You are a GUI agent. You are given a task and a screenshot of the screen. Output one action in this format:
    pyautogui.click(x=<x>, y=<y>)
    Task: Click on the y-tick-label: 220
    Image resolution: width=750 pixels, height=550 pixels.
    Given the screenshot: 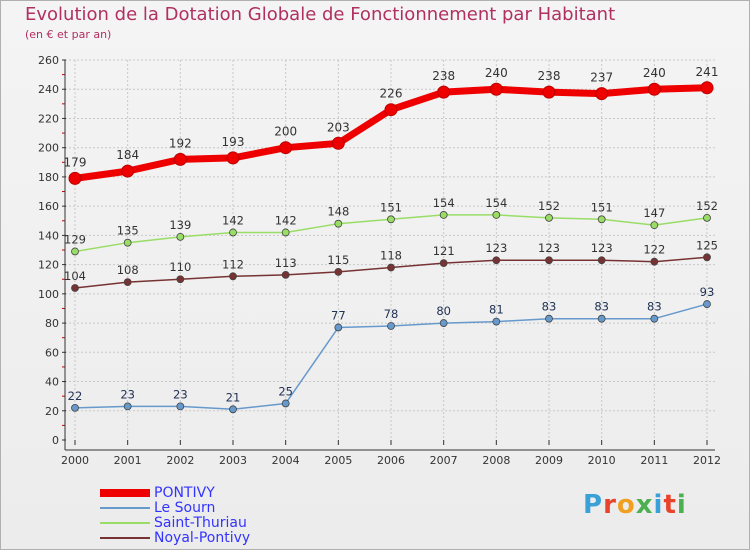 What is the action you would take?
    pyautogui.click(x=48, y=118)
    